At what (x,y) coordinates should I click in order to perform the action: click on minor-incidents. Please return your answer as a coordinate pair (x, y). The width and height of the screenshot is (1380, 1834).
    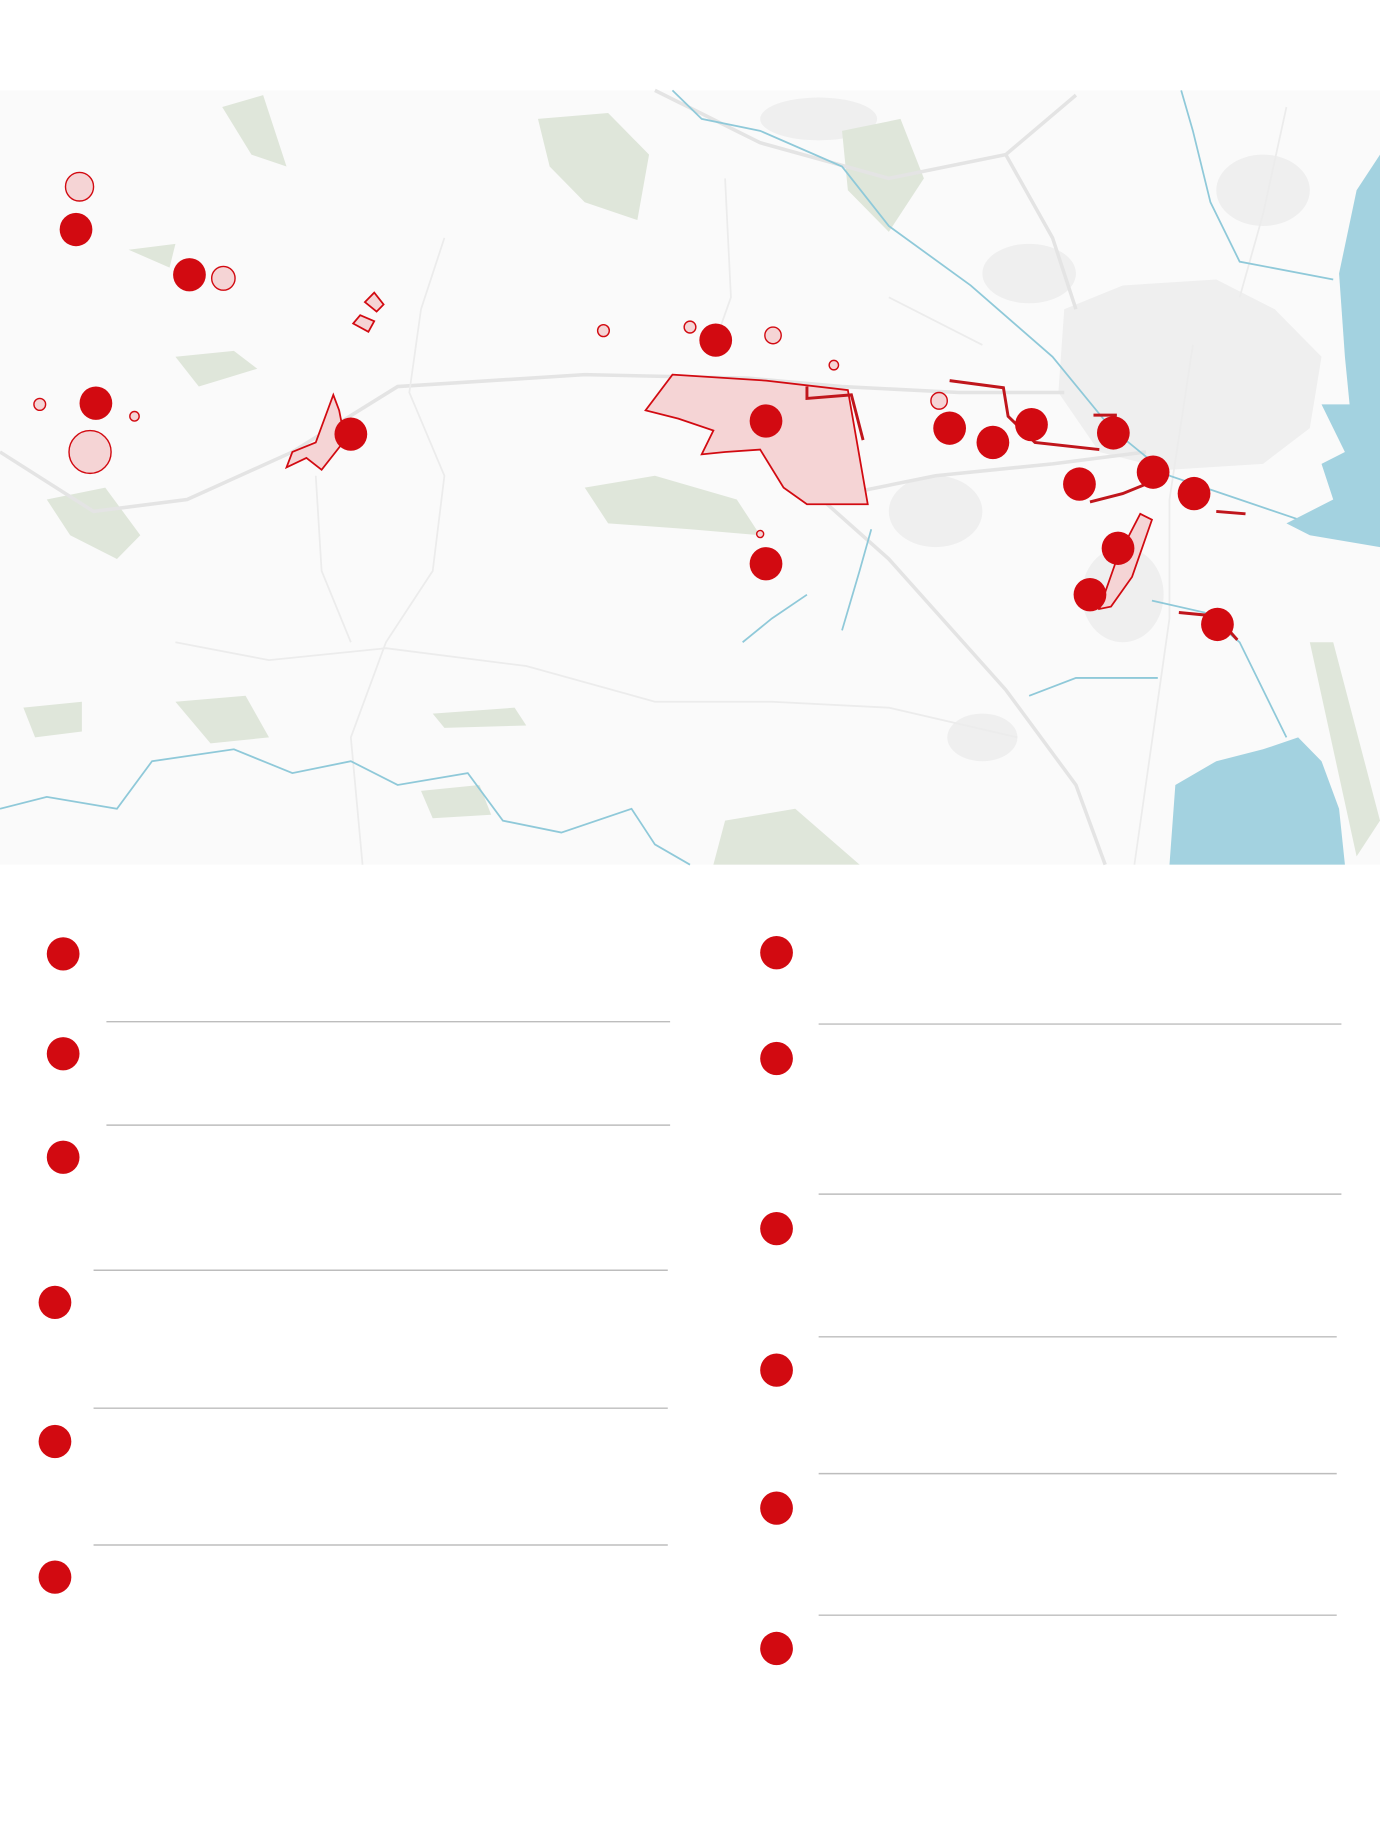
    Looking at the image, I should click on (490, 355).